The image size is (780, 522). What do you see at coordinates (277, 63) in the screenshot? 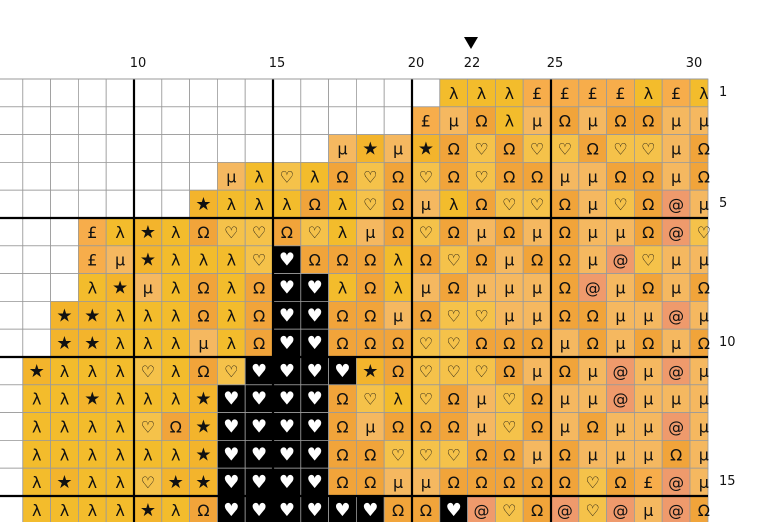
I see `column-label-15: 15` at bounding box center [277, 63].